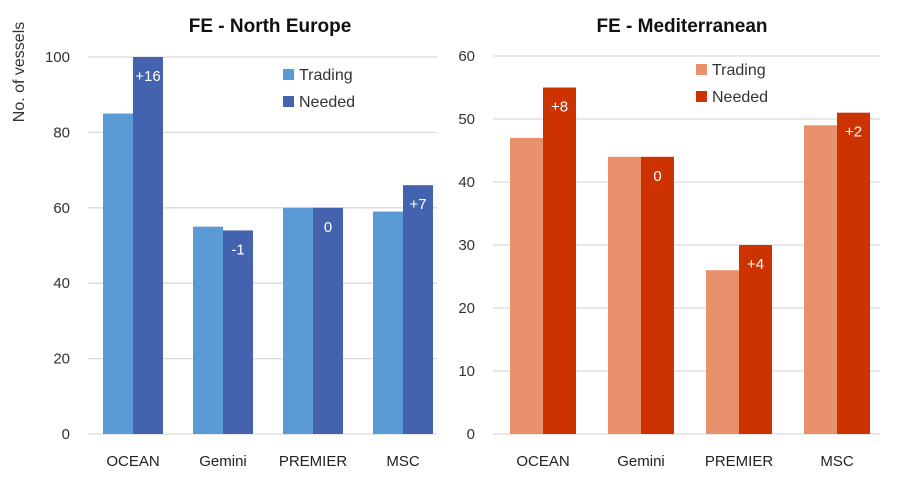 The width and height of the screenshot is (910, 480). What do you see at coordinates (559, 107) in the screenshot?
I see `data-label-diff: +8` at bounding box center [559, 107].